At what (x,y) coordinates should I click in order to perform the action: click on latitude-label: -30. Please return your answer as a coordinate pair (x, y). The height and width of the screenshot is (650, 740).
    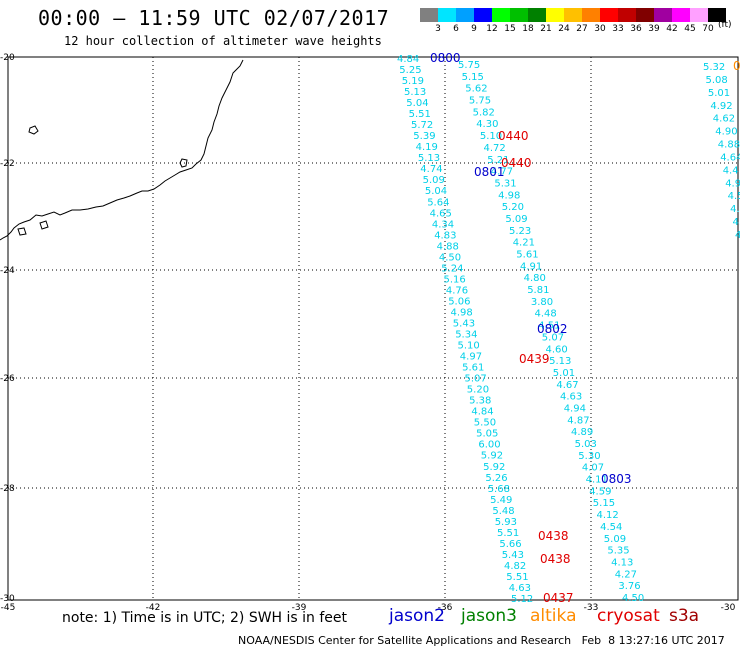
    Looking at the image, I should click on (7, 599).